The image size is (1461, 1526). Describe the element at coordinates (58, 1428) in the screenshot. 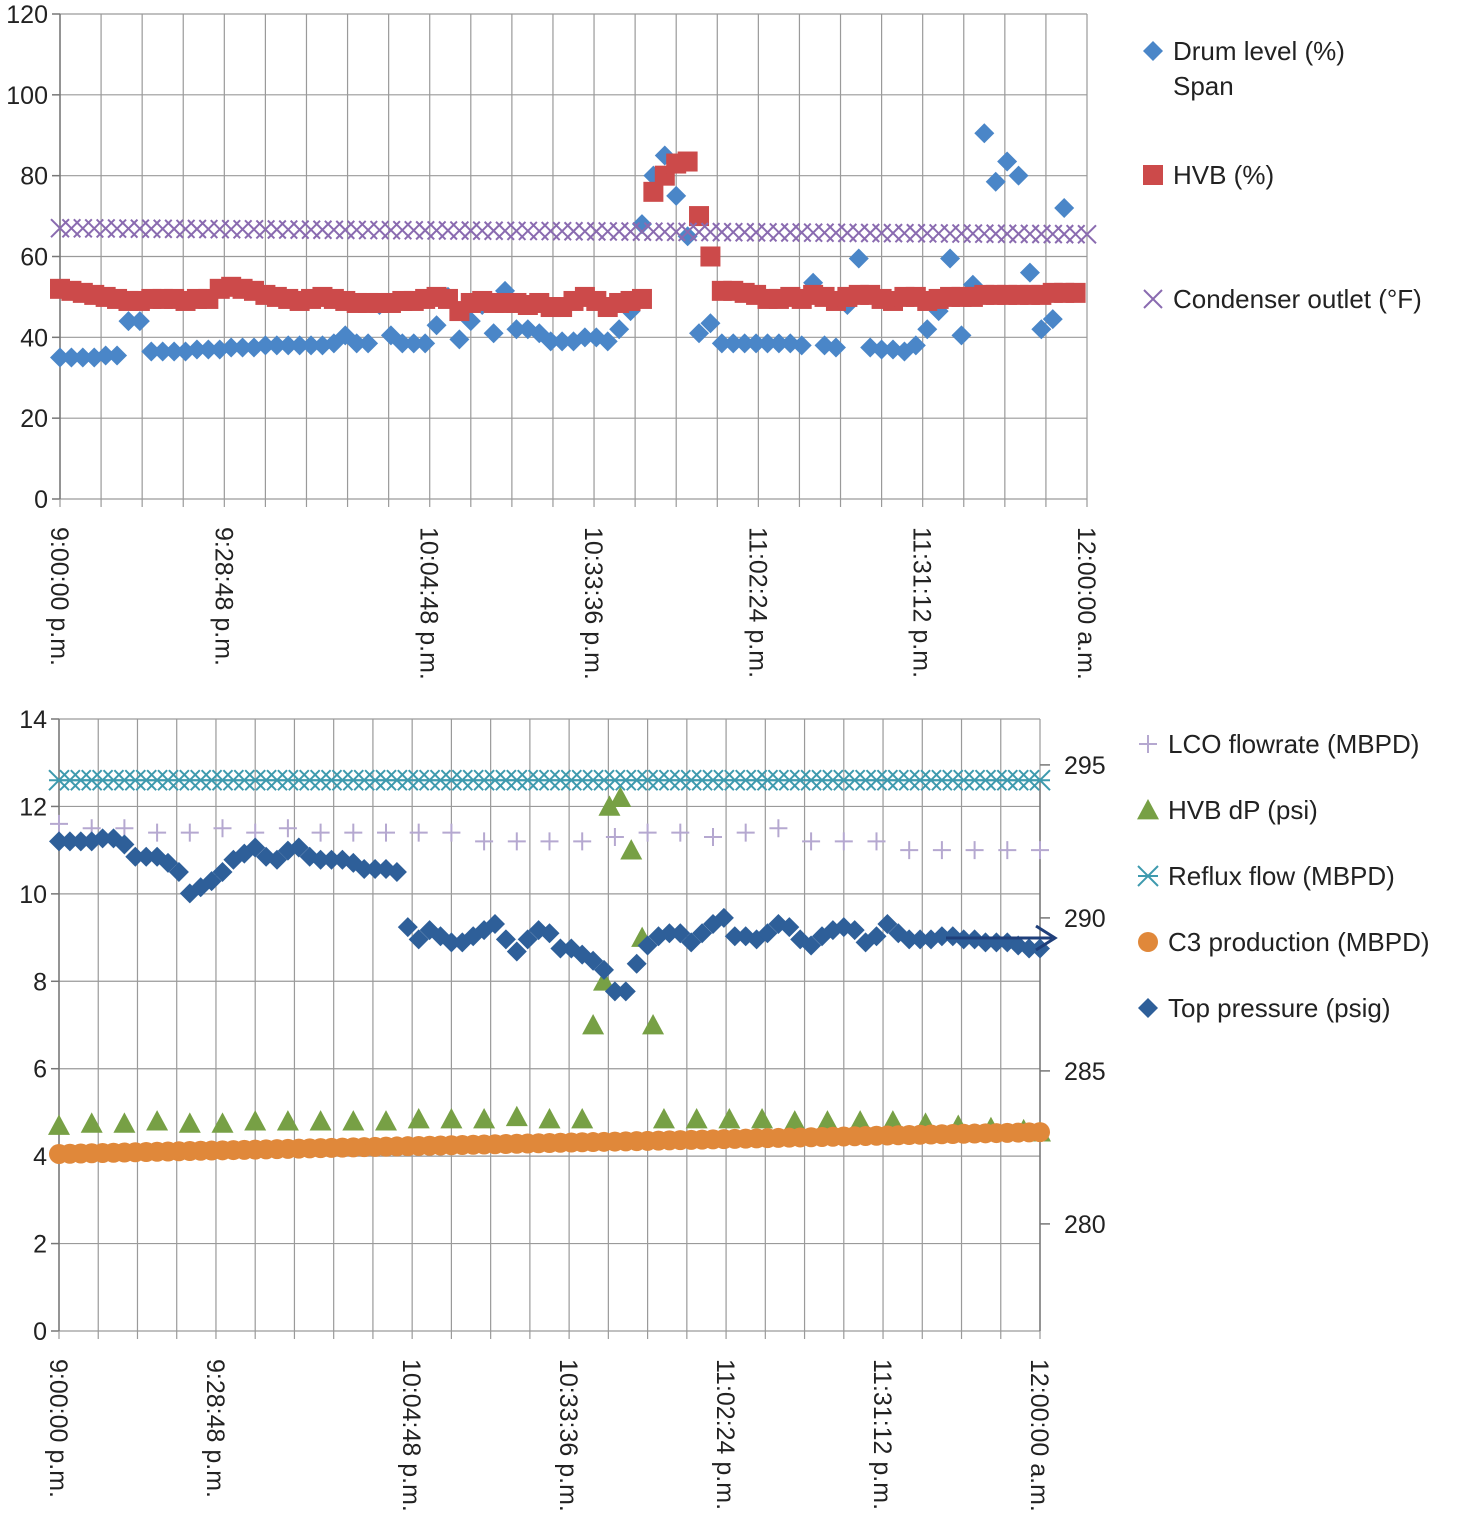

I see `x-tick-label: 9:00:00 p.m.` at that location.